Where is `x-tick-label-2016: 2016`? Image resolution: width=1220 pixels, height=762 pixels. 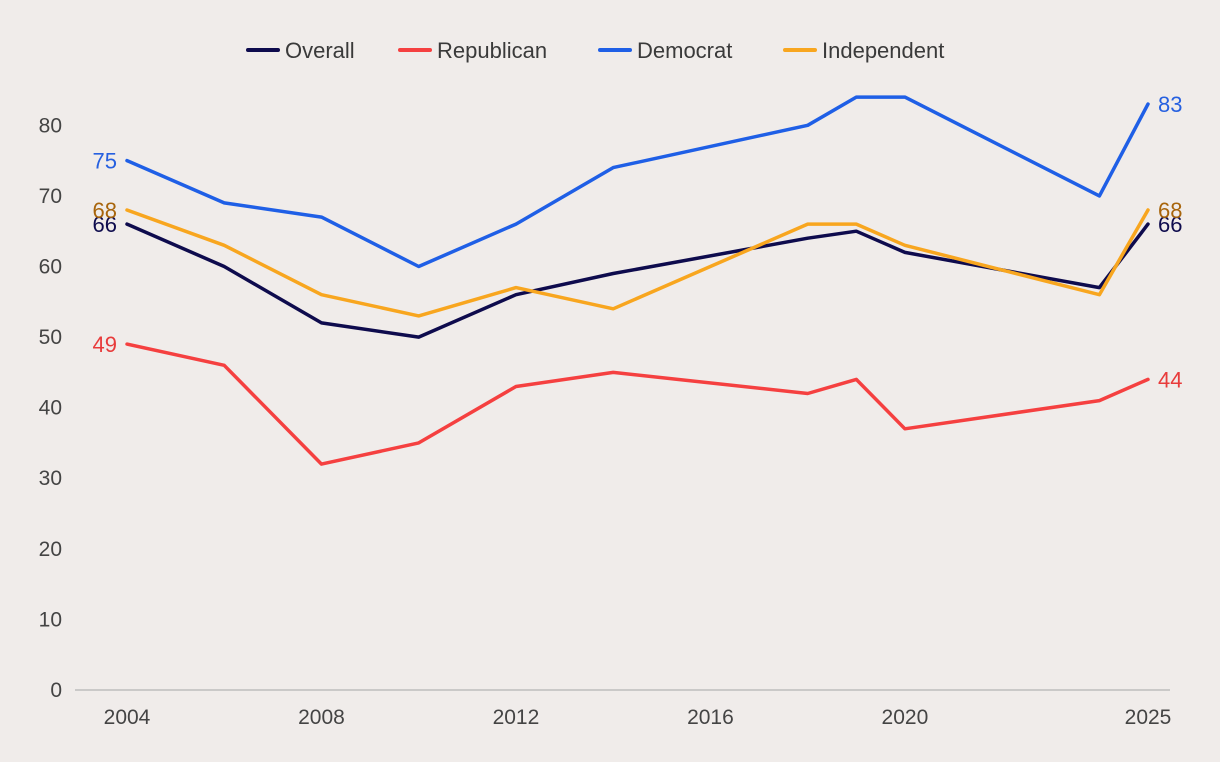 x-tick-label-2016: 2016 is located at coordinates (710, 717).